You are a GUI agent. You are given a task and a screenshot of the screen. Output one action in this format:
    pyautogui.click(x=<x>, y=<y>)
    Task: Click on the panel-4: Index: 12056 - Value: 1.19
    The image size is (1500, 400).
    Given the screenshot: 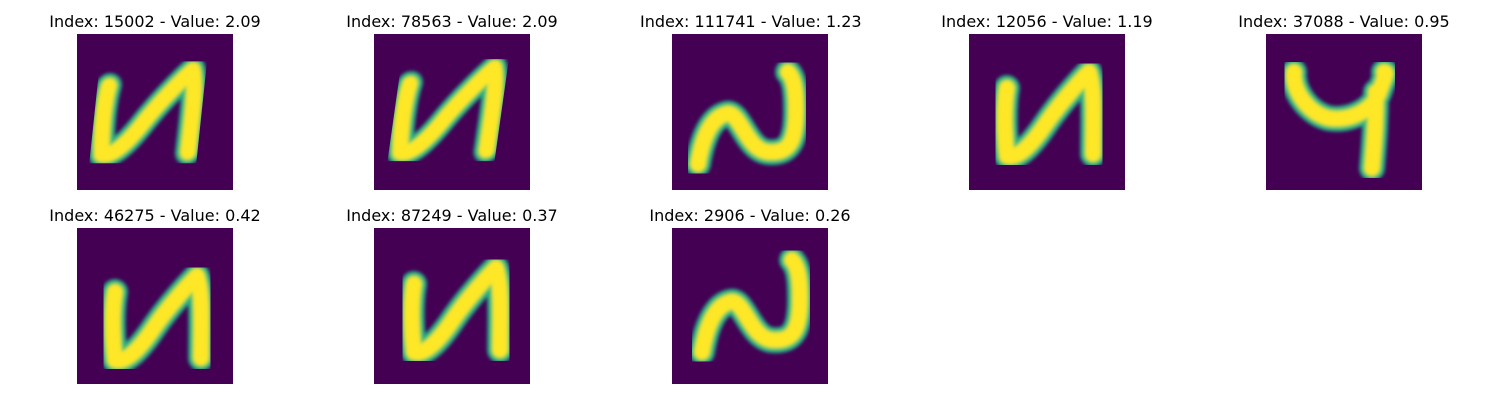 What is the action you would take?
    pyautogui.click(x=1047, y=102)
    